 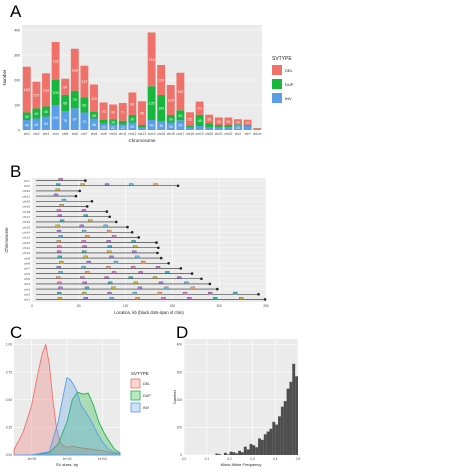 What do you see at coordinates (219, 134) in the screenshot?
I see `x-tick-label: chr21` at bounding box center [219, 134].